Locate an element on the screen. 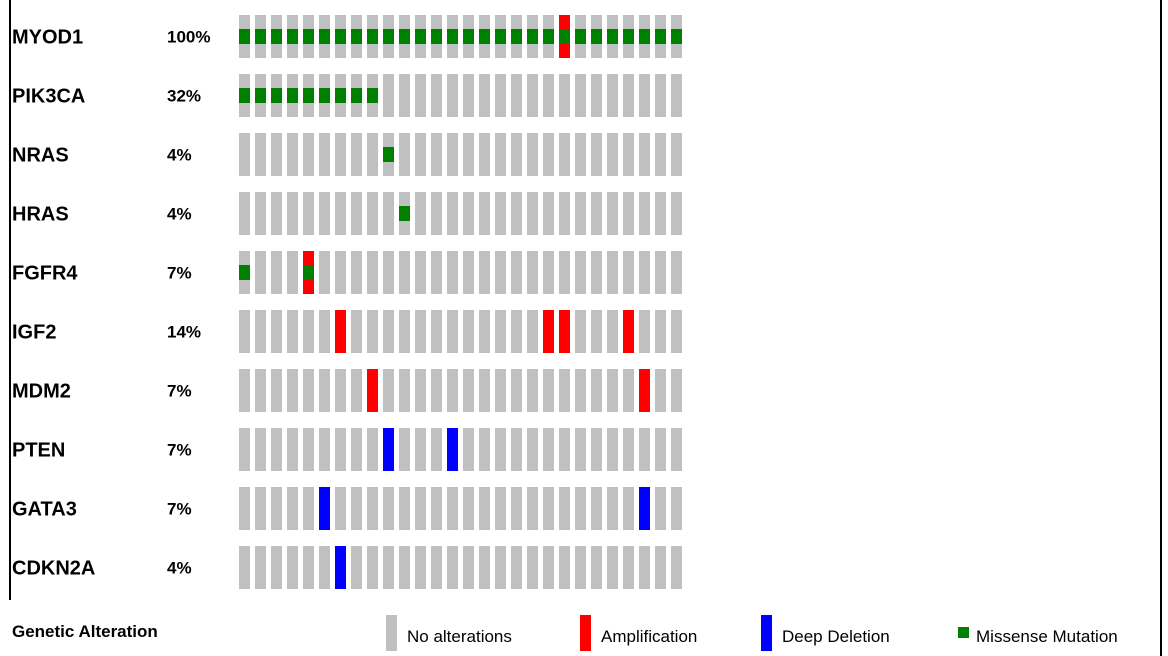 This screenshot has width=1168, height=656. alteration-percent: 4% is located at coordinates (179, 155).